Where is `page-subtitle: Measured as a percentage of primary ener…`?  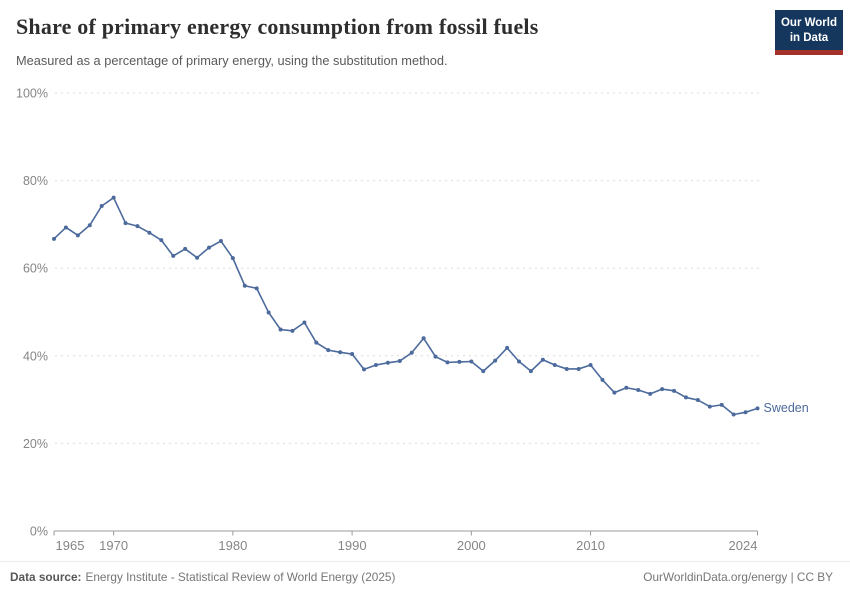
page-subtitle: Measured as a percentage of primary ener… is located at coordinates (232, 60).